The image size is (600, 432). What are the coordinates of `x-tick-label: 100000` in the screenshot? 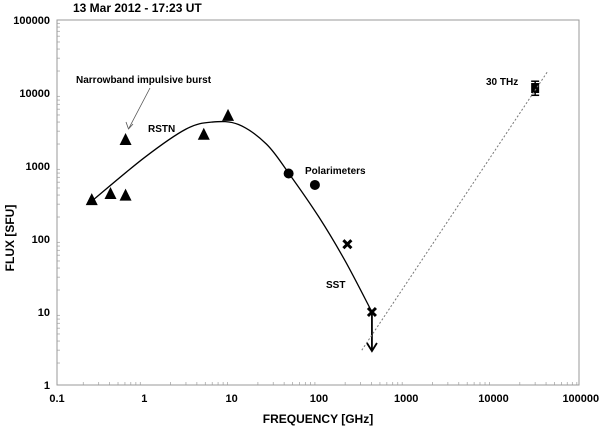 It's located at (580, 399).